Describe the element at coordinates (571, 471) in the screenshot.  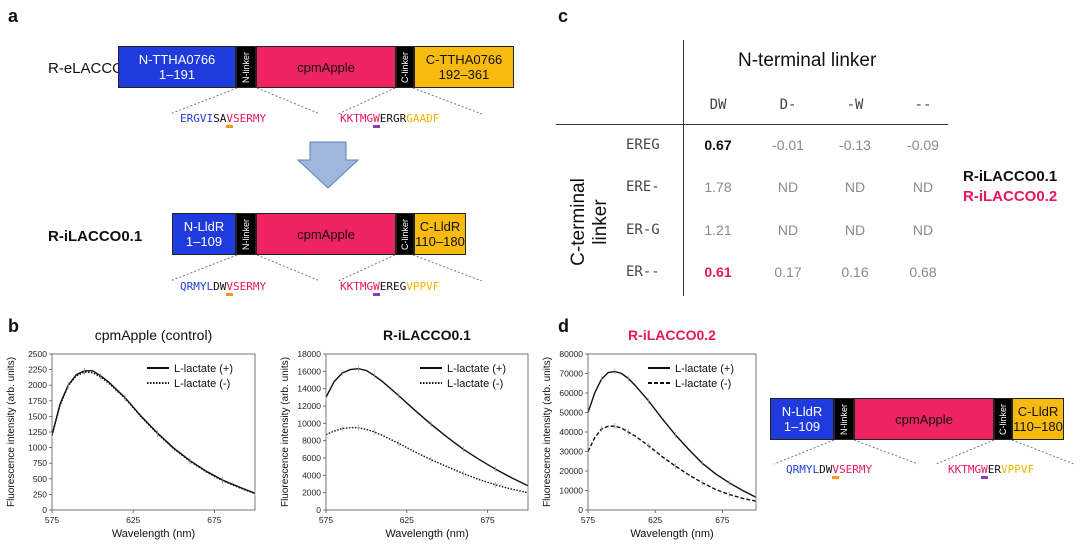
I see `y-tick-label: 20000` at that location.